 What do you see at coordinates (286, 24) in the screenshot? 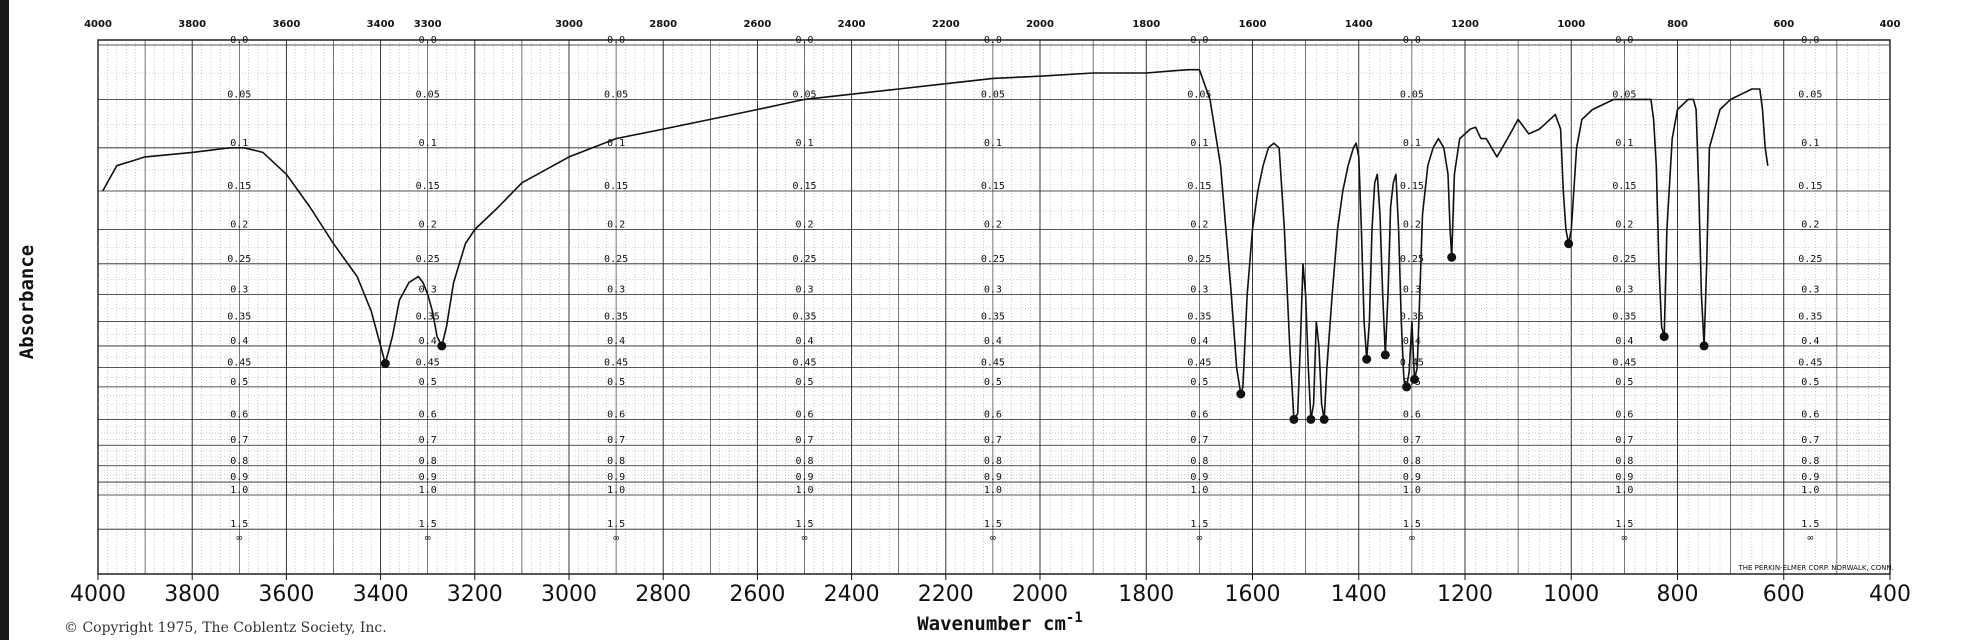
I see `x-tick-label-top: 3600` at bounding box center [286, 24].